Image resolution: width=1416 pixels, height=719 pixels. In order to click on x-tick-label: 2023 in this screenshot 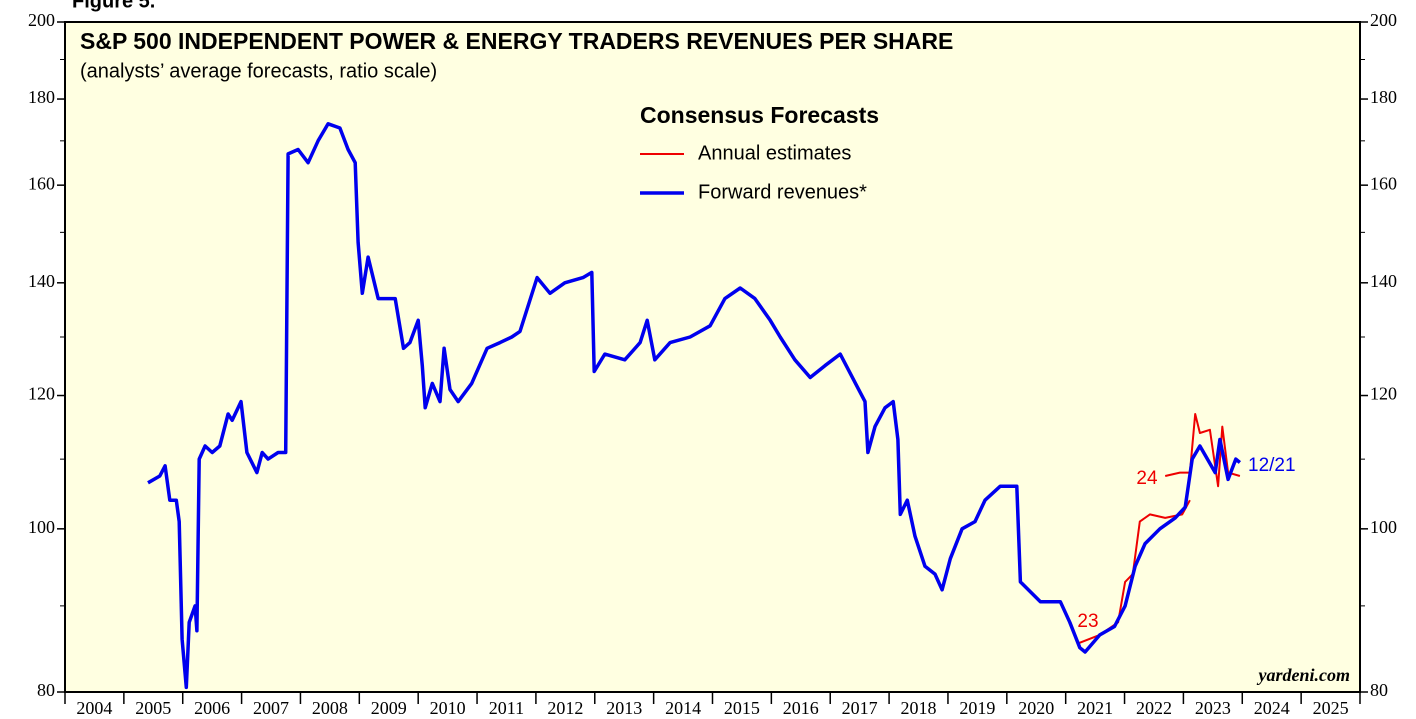, I will do `click(1213, 708)`.